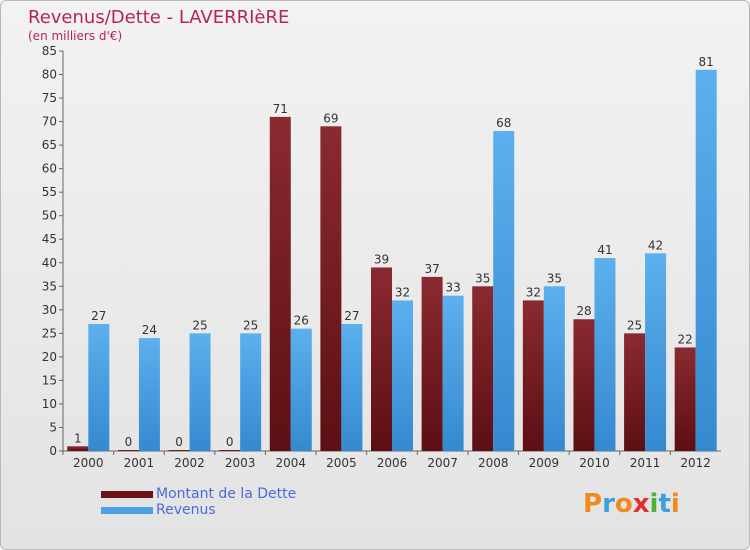  I want to click on x-tick-label: 2004, so click(290, 463).